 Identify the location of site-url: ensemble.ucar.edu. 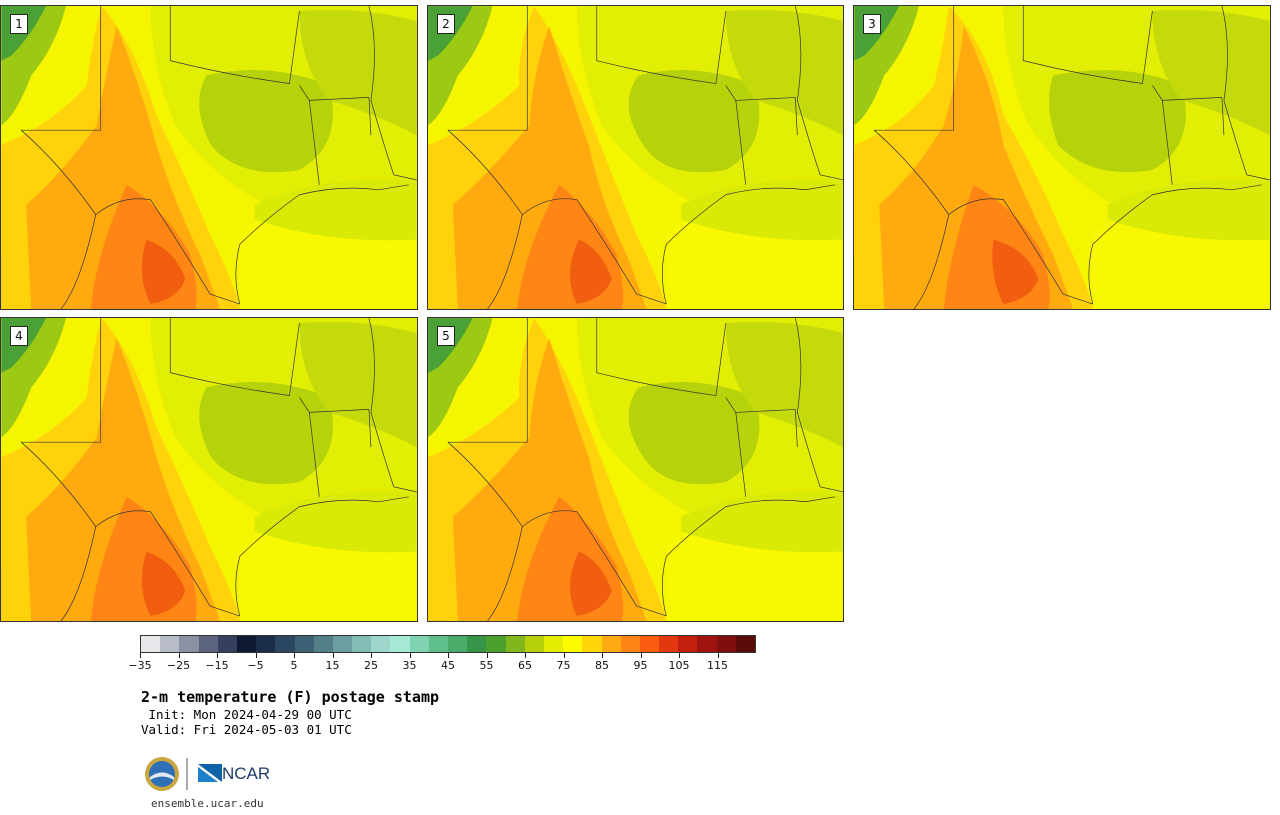
(207, 803).